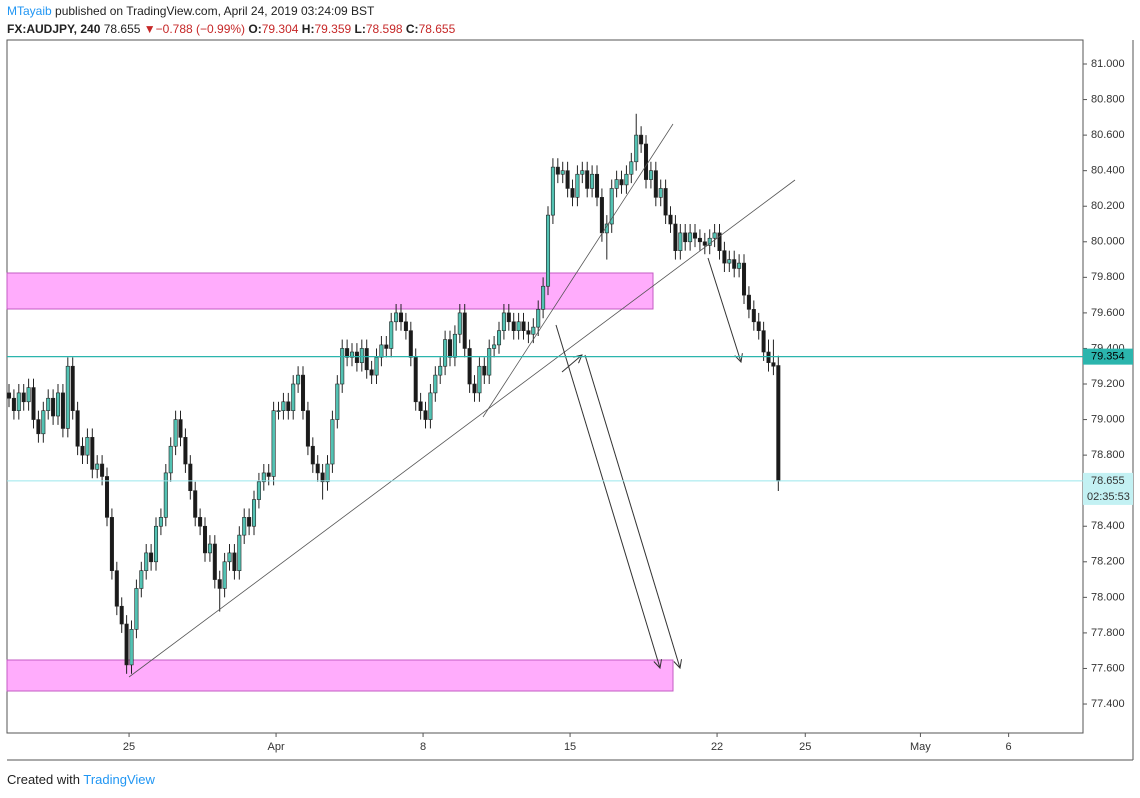 Image resolution: width=1140 pixels, height=798 pixels. Describe the element at coordinates (360, 29) in the screenshot. I see `l-label: L:` at that location.